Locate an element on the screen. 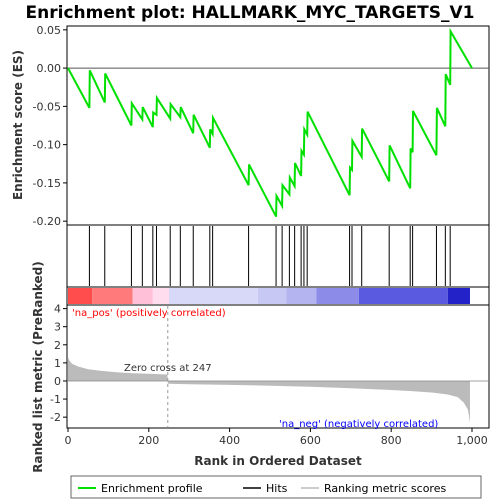  es-y-tick-label: -0.15 is located at coordinates (47, 183).